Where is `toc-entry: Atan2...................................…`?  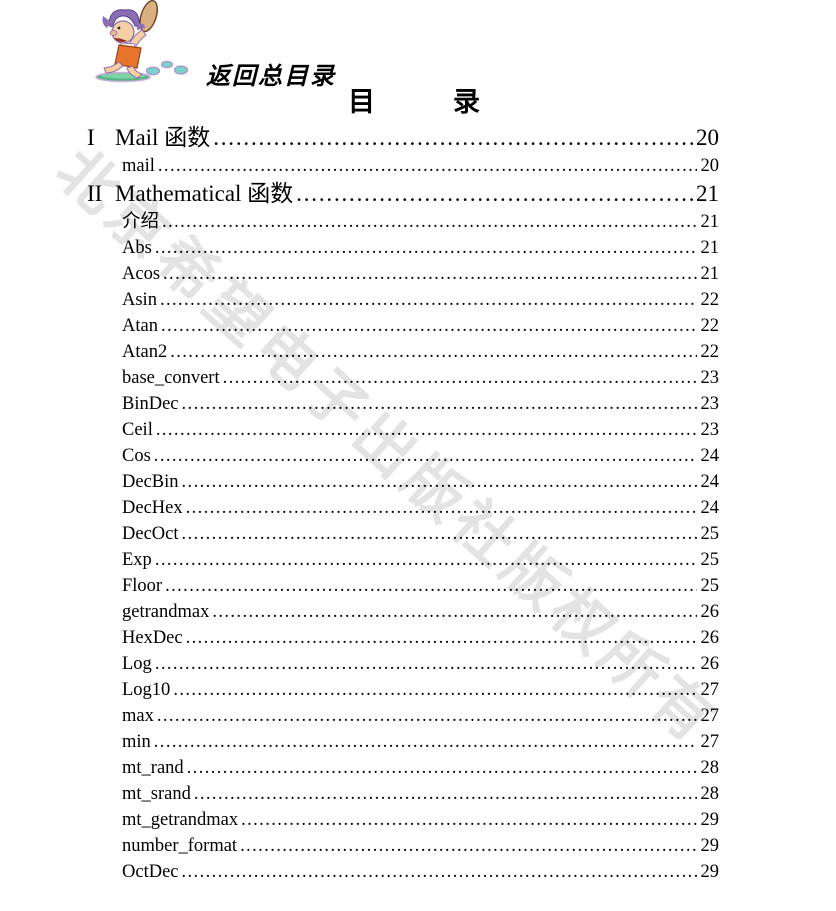
toc-entry: Atan2...................................… is located at coordinates (420, 352).